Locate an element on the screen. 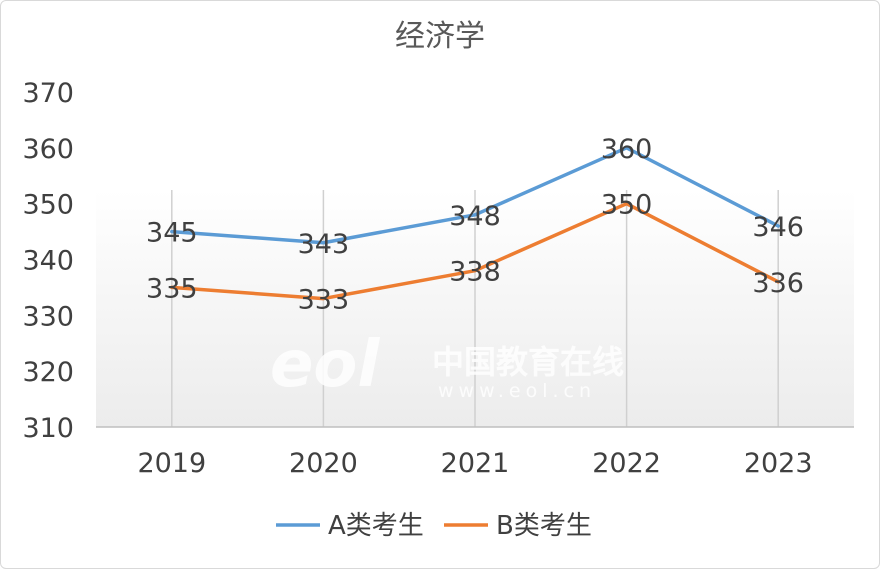 The width and height of the screenshot is (880, 569). data-label: 350 is located at coordinates (627, 205).